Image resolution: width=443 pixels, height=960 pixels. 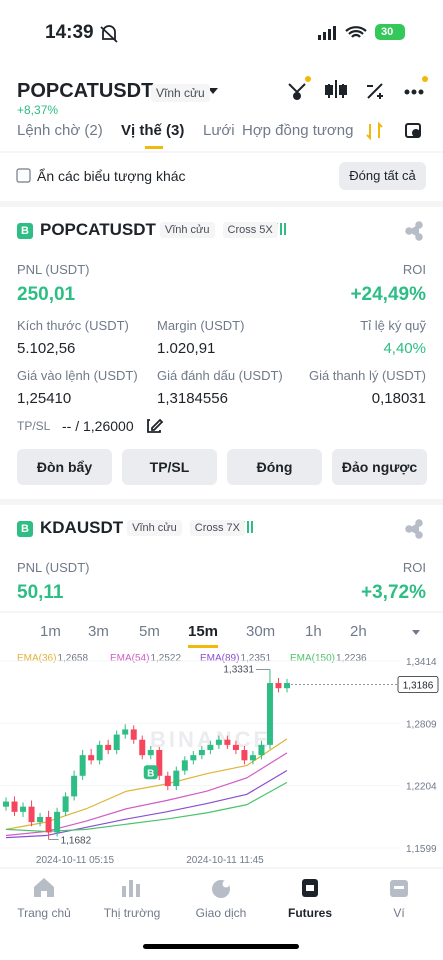 What do you see at coordinates (274, 467) in the screenshot?
I see `position-button: Đóng` at bounding box center [274, 467].